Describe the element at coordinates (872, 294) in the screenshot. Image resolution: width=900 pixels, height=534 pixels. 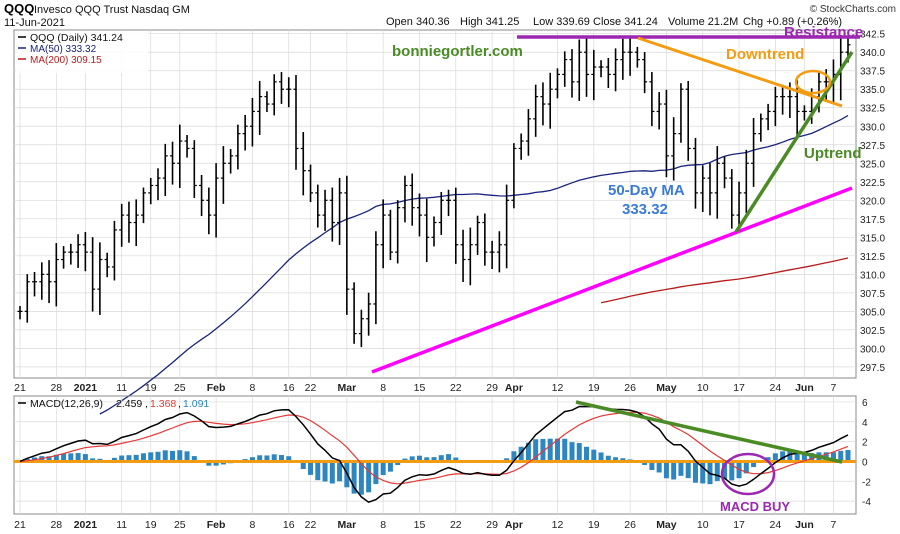
I see `price-tick-label: 307.5` at that location.